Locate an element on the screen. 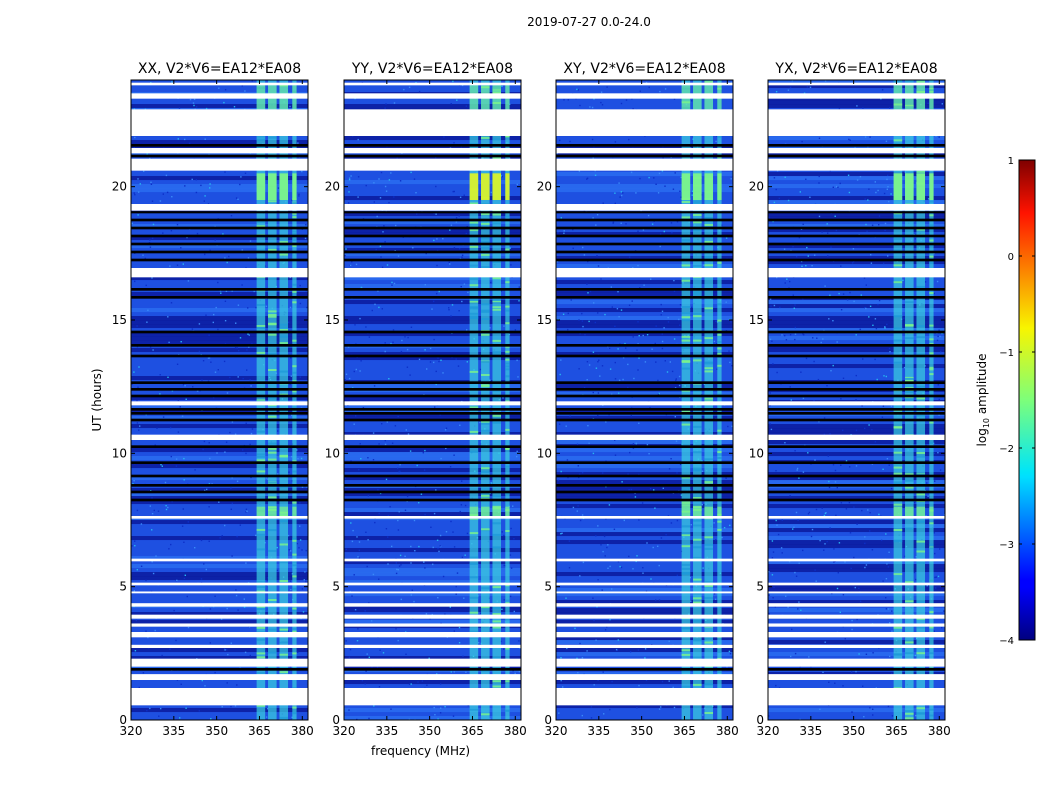  colorbar-label: log10 amplitude is located at coordinates (983, 400).